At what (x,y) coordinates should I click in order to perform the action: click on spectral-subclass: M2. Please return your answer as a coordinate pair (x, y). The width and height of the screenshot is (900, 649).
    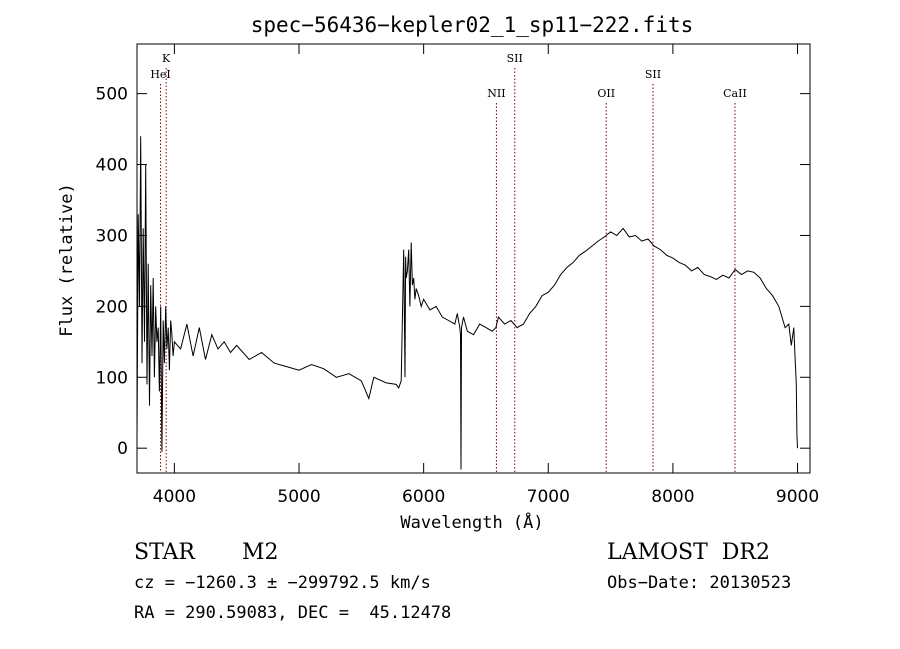
    Looking at the image, I should click on (260, 552).